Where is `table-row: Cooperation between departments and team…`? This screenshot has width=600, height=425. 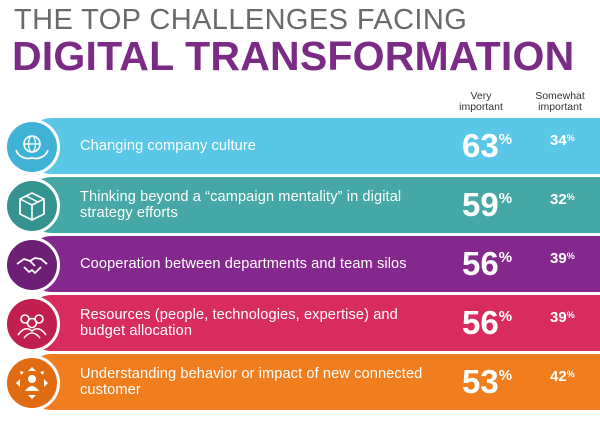
table-row: Cooperation between departments and team… is located at coordinates (300, 264).